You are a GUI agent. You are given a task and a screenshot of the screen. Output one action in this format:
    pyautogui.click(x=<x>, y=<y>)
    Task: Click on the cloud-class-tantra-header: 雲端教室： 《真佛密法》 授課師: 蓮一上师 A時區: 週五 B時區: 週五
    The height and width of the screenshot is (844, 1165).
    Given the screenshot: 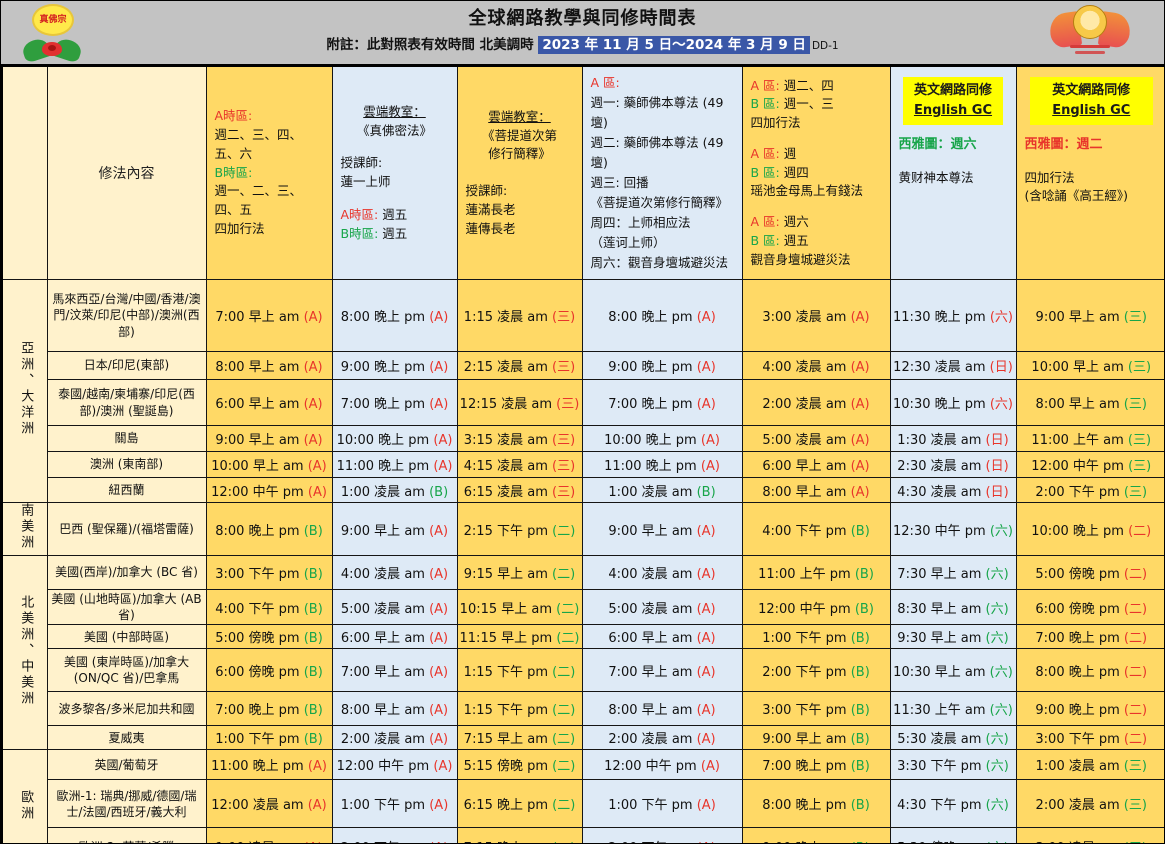 What is the action you would take?
    pyautogui.click(x=394, y=172)
    